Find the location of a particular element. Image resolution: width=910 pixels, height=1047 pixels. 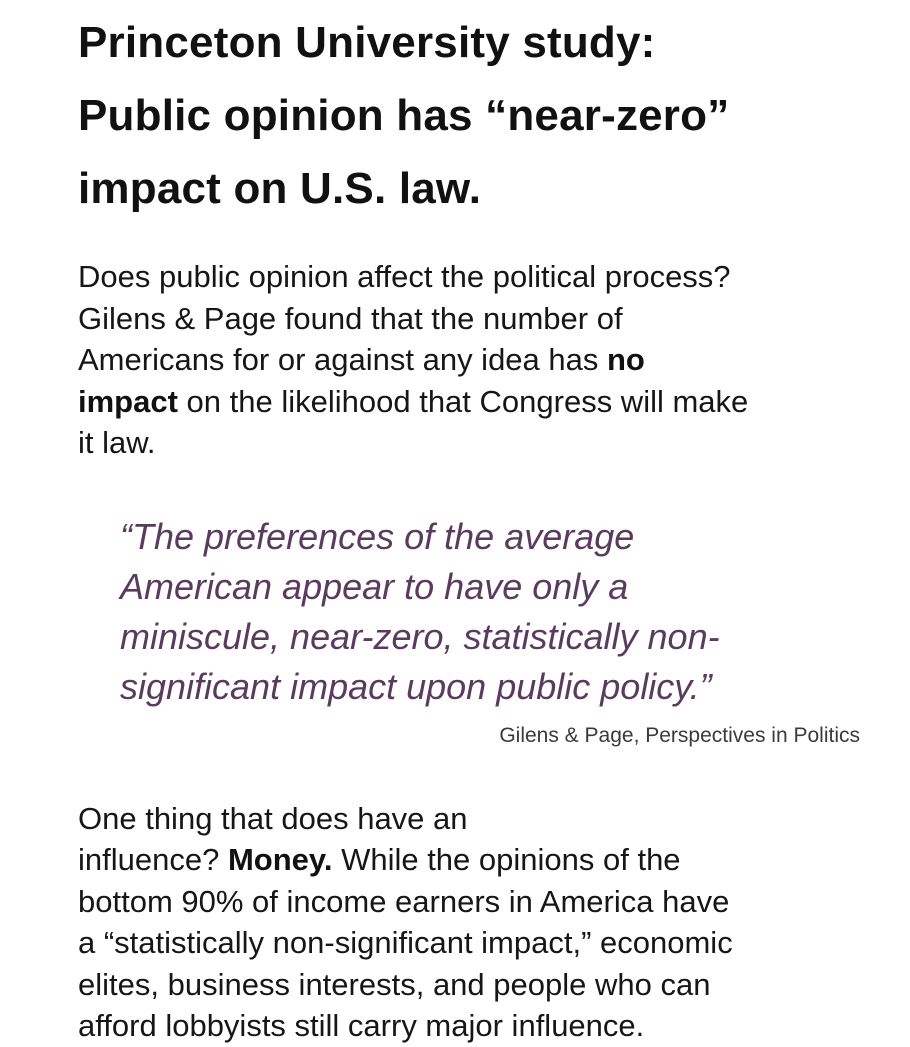

quote-line: significant impact upon public policy.” is located at coordinates (416, 686).